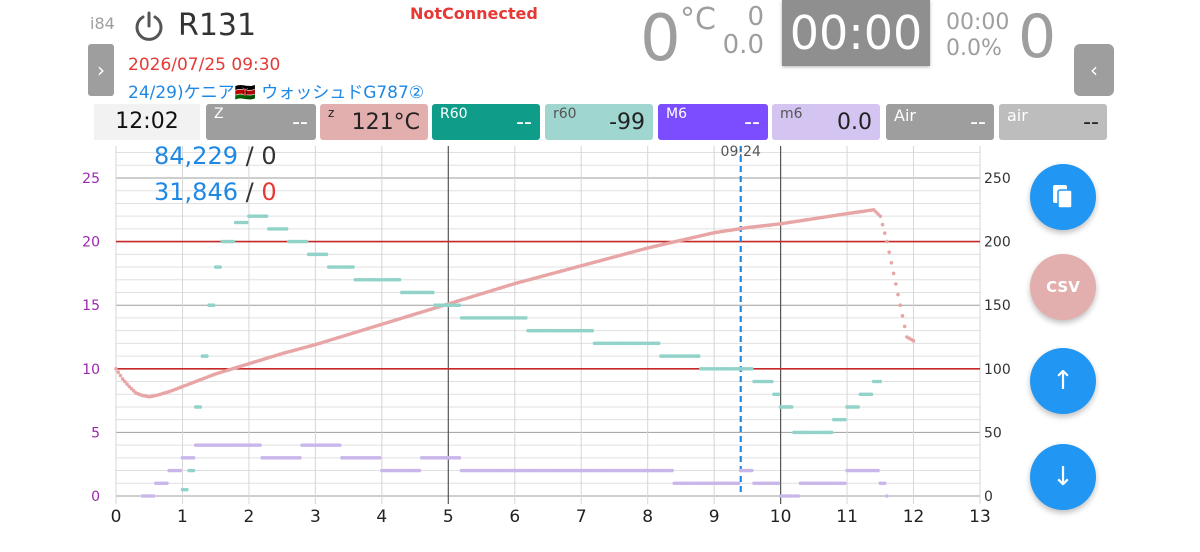 The image size is (1200, 552). What do you see at coordinates (713, 122) in the screenshot?
I see `chip-M6: M6 --` at bounding box center [713, 122].